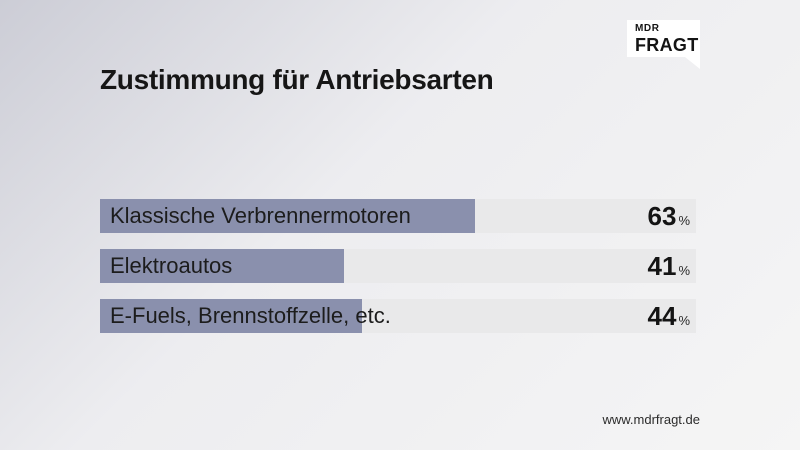 The width and height of the screenshot is (800, 450). Describe the element at coordinates (297, 79) in the screenshot. I see `chart-title: Zustimmung für Antriebsarten` at that location.